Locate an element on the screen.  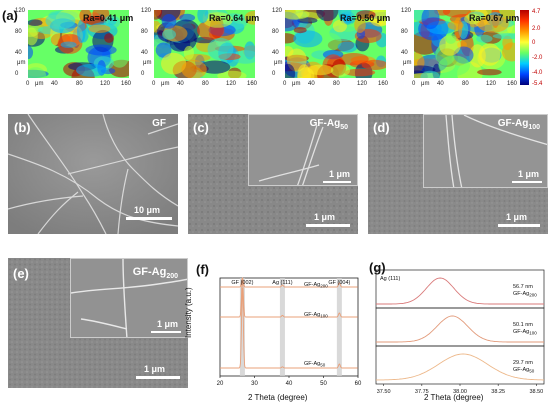
crystallite-size-label: 56.7 nm is located at coordinates (523, 287).